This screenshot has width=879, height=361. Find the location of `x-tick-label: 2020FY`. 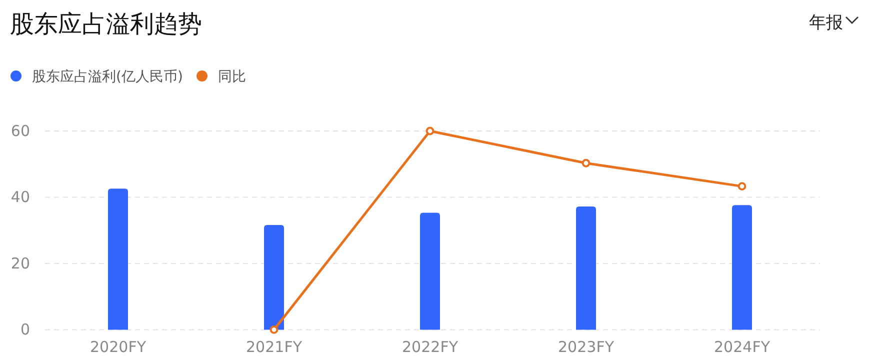

x-tick-label: 2020FY is located at coordinates (118, 347).